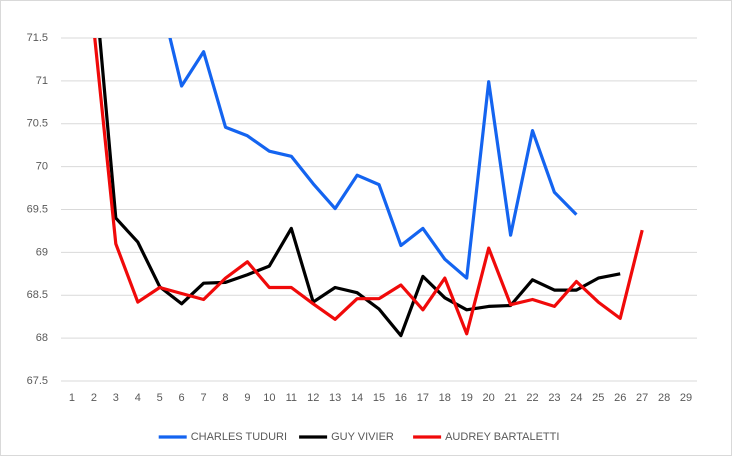 The height and width of the screenshot is (456, 732). I want to click on y-tick-label: 68, so click(42, 338).